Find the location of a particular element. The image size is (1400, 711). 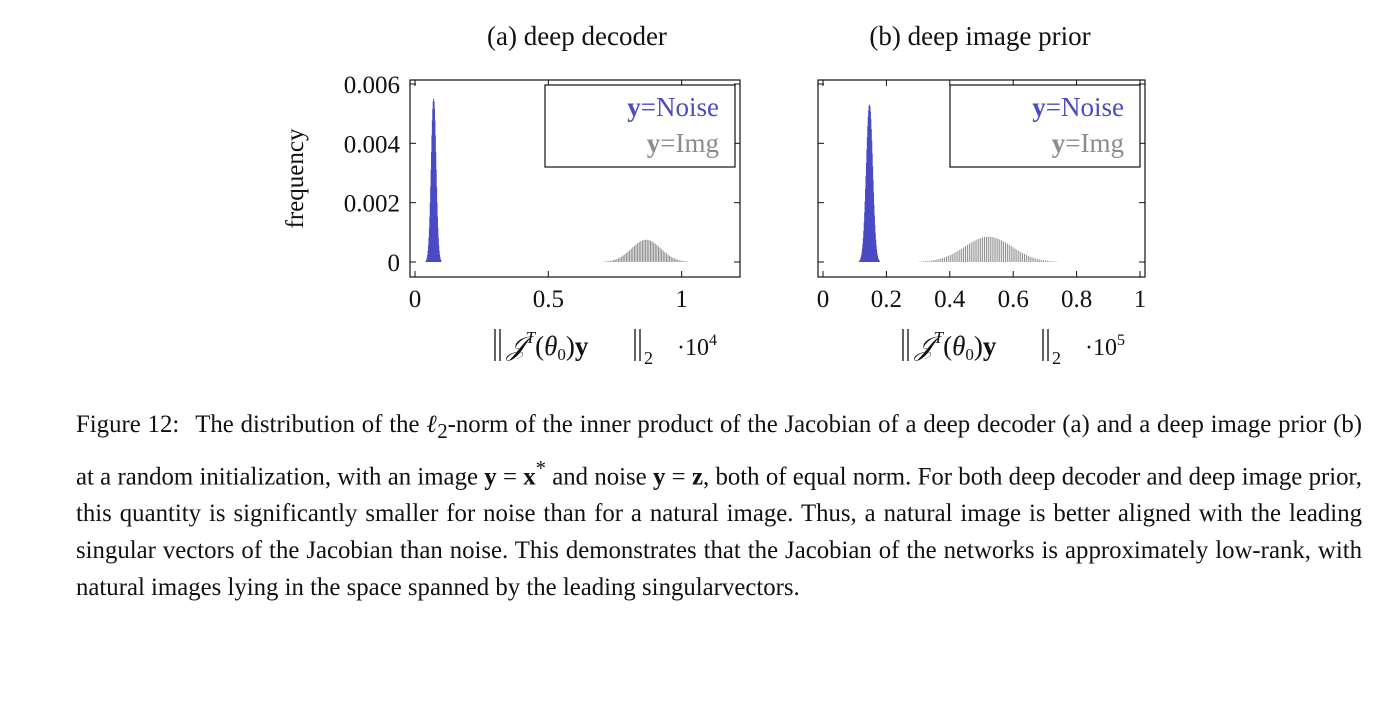

legend-entry-symbol-b-0: y is located at coordinates (1039, 107).